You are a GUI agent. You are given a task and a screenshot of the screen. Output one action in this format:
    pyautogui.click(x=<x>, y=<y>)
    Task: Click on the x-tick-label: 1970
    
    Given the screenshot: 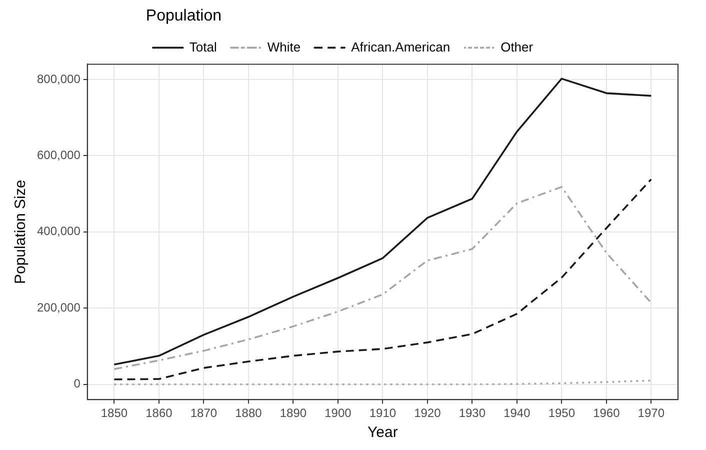 What is the action you would take?
    pyautogui.click(x=651, y=413)
    